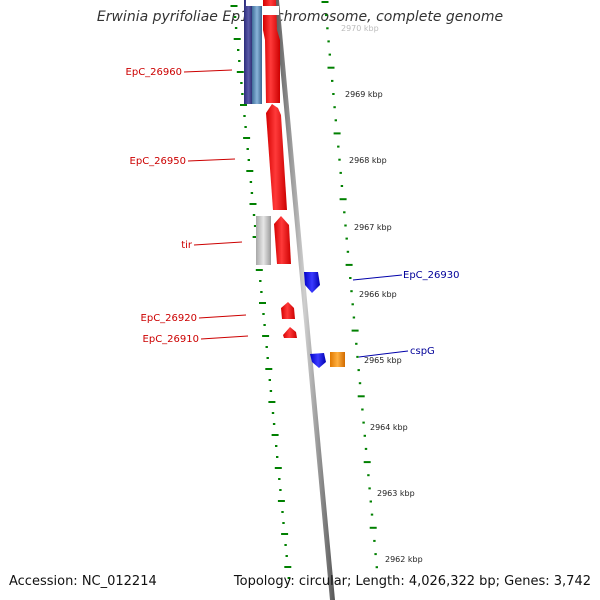  I want to click on gene-white-gap, so click(270, 10).